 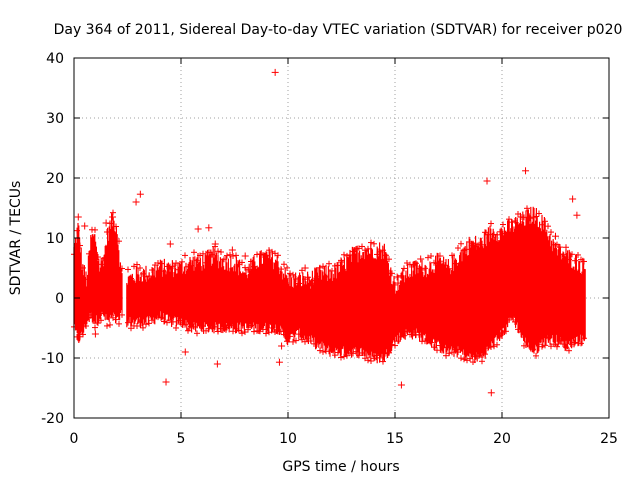 What do you see at coordinates (16, 238) in the screenshot?
I see `y-axis-label: SDTVAR / TECUs` at bounding box center [16, 238].